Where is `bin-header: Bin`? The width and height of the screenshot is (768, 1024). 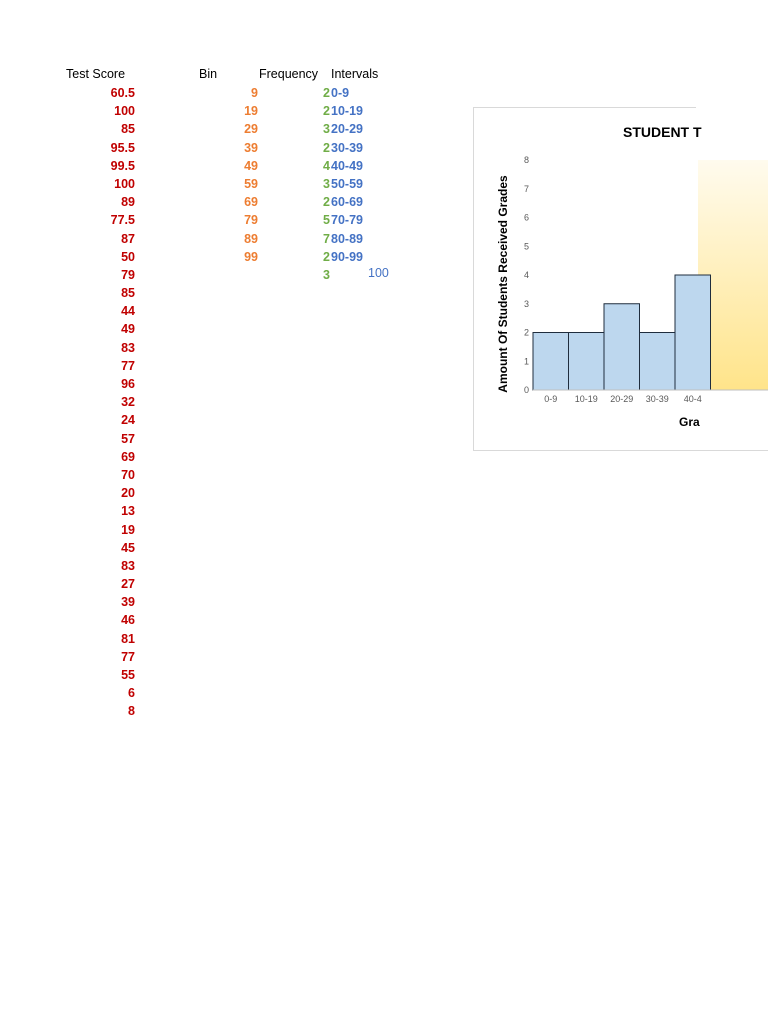 bin-header: Bin is located at coordinates (208, 74).